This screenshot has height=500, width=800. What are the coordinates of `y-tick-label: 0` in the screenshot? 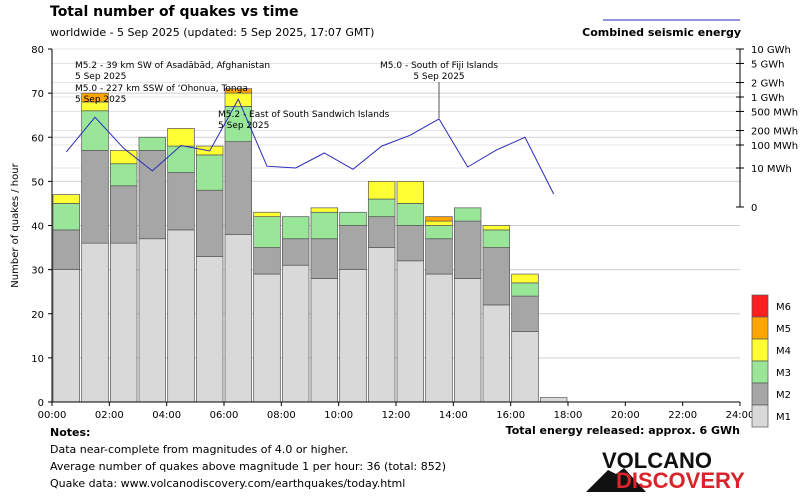 It's located at (41, 403).